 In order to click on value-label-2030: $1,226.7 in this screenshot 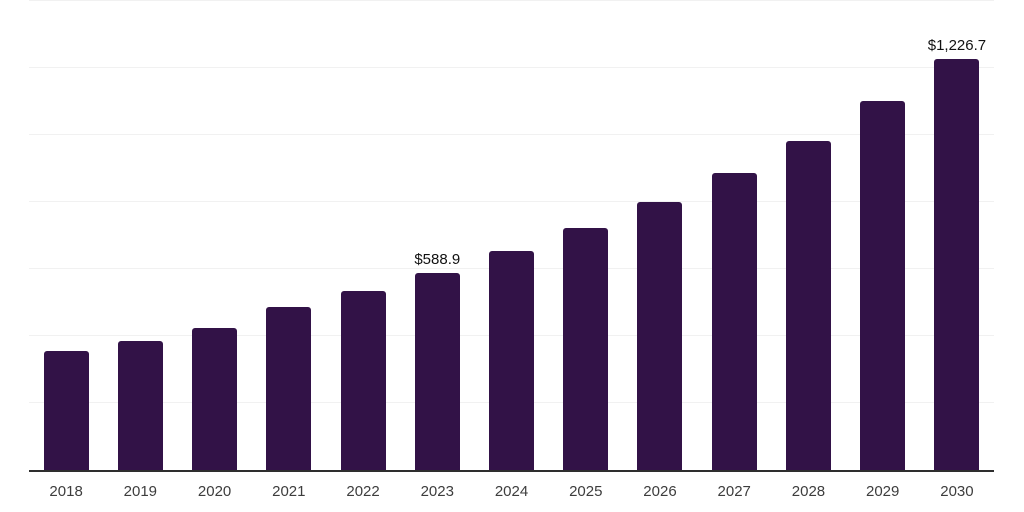, I will do `click(957, 46)`.